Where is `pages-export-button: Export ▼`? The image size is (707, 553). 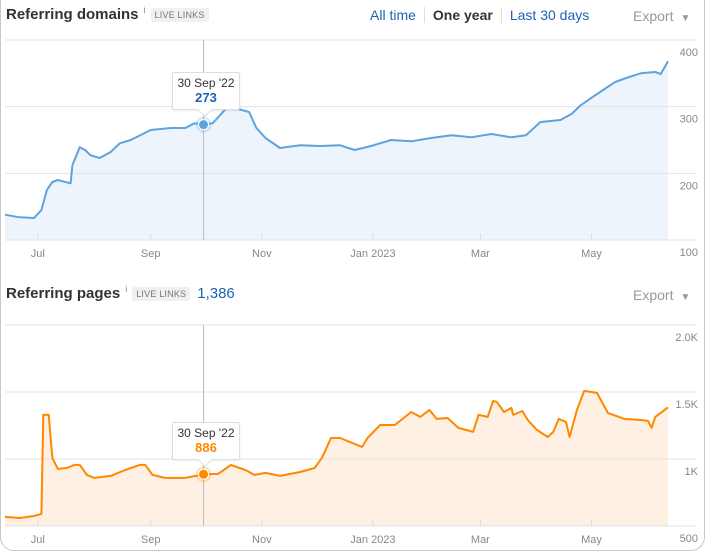
pages-export-button: Export ▼ is located at coordinates (661, 295).